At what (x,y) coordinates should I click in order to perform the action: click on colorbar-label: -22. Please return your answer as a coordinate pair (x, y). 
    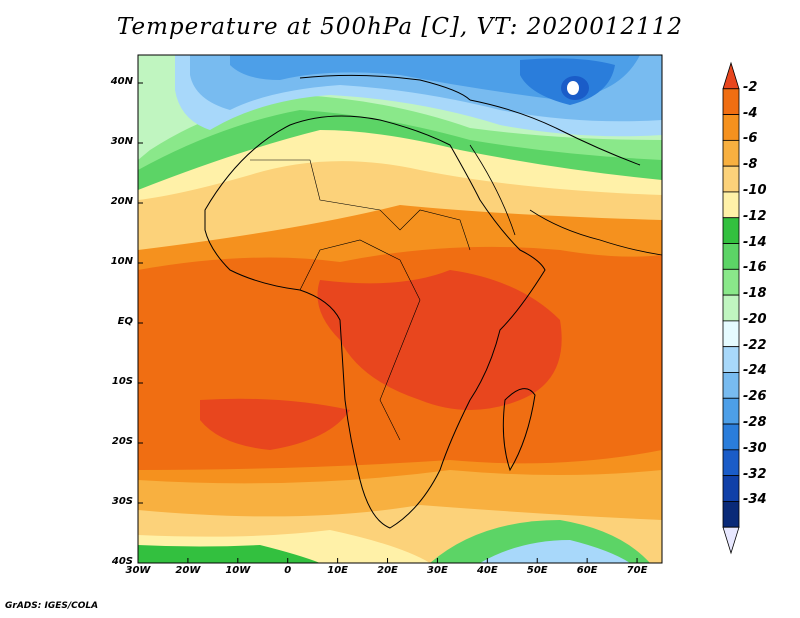
    Looking at the image, I should click on (755, 345).